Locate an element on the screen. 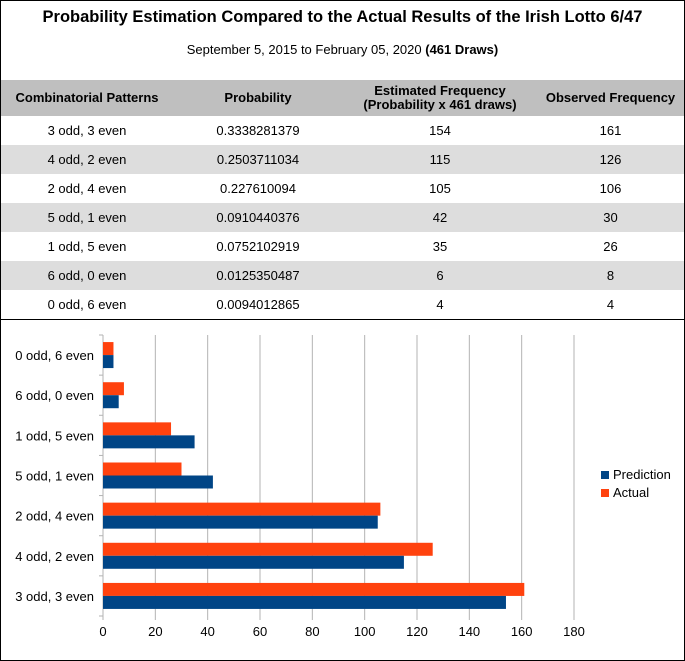 This screenshot has height=661, width=685. y-category-label: 4 odd, 2 even is located at coordinates (54, 556).